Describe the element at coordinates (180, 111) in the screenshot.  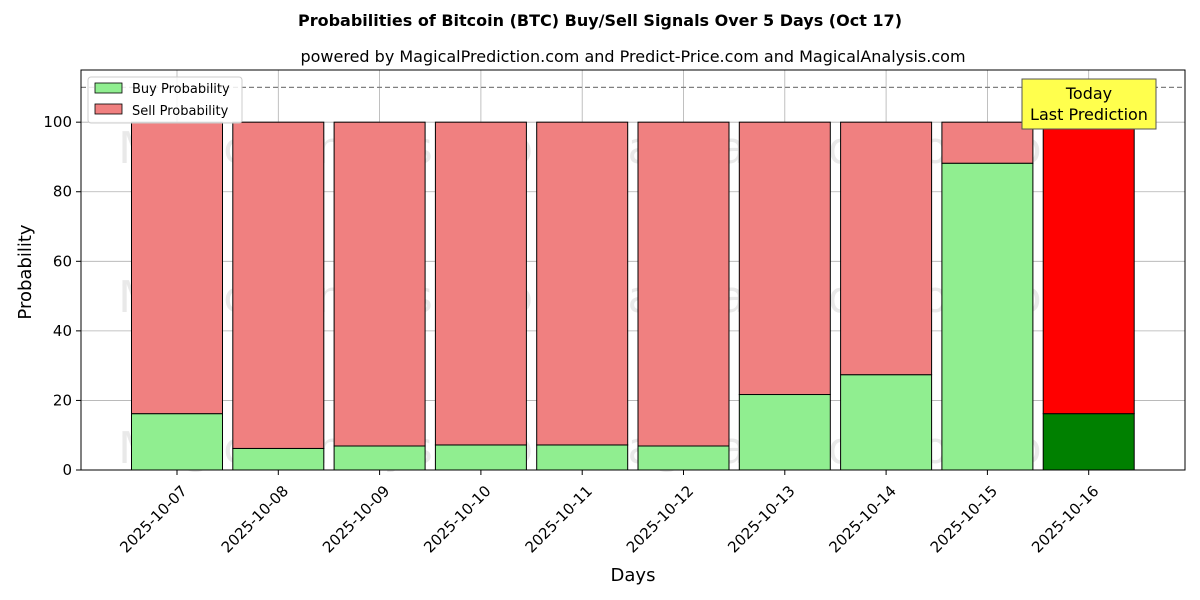
I see `legend-sell-label: Sell Probability` at that location.